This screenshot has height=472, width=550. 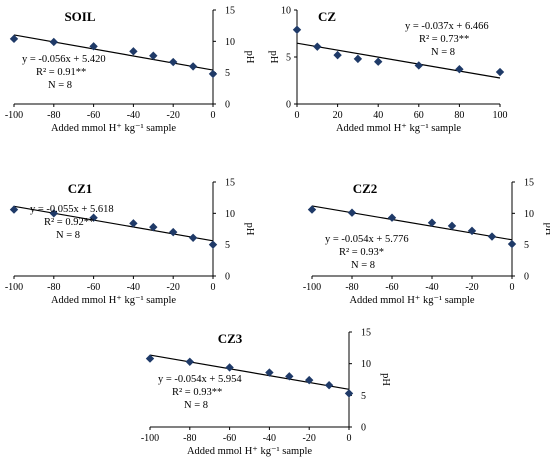 I want to click on x-tick-label: 60, so click(x=419, y=115).